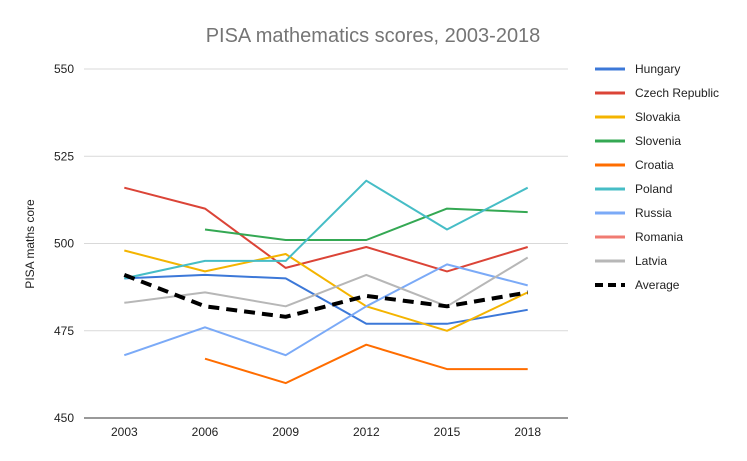  Describe the element at coordinates (677, 93) in the screenshot. I see `legend-label-czech-republic: Czech Republic` at that location.